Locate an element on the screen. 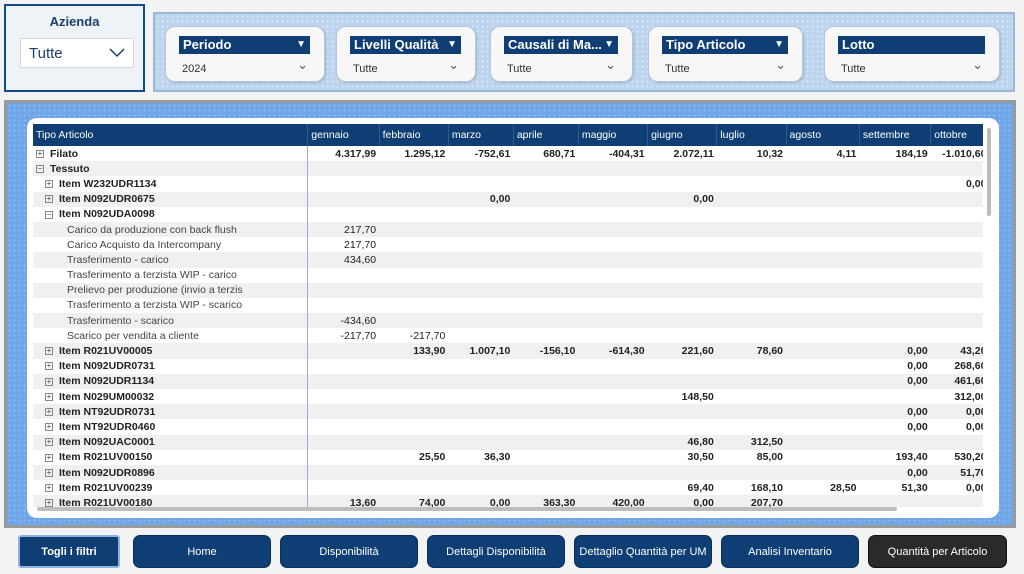  row-label: Item R021UV00005 is located at coordinates (106, 351).